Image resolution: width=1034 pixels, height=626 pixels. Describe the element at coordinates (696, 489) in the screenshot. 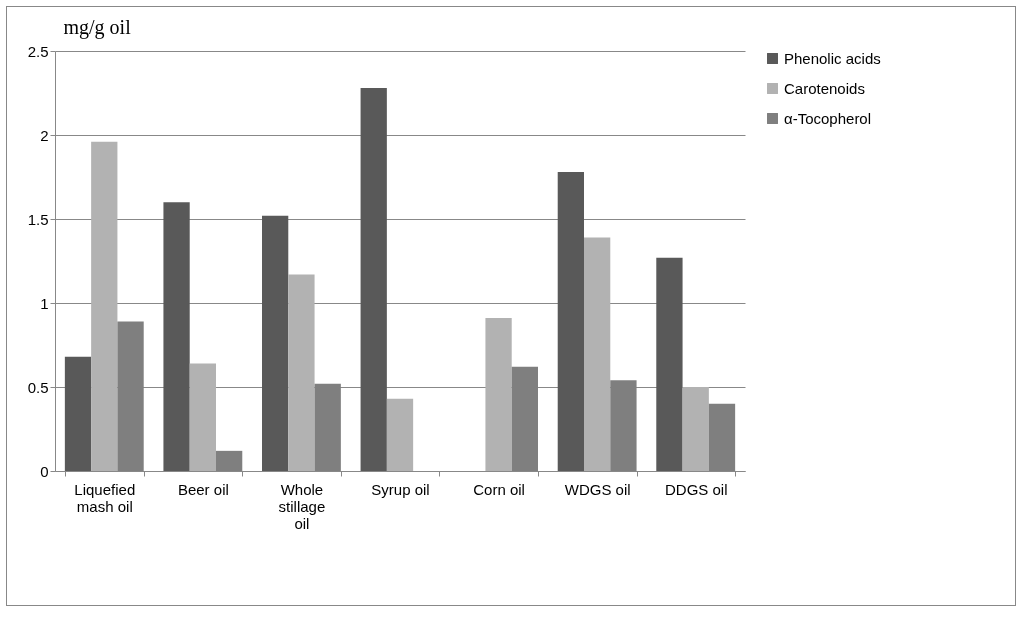

I see `x-tick-label: DDGS oil` at that location.